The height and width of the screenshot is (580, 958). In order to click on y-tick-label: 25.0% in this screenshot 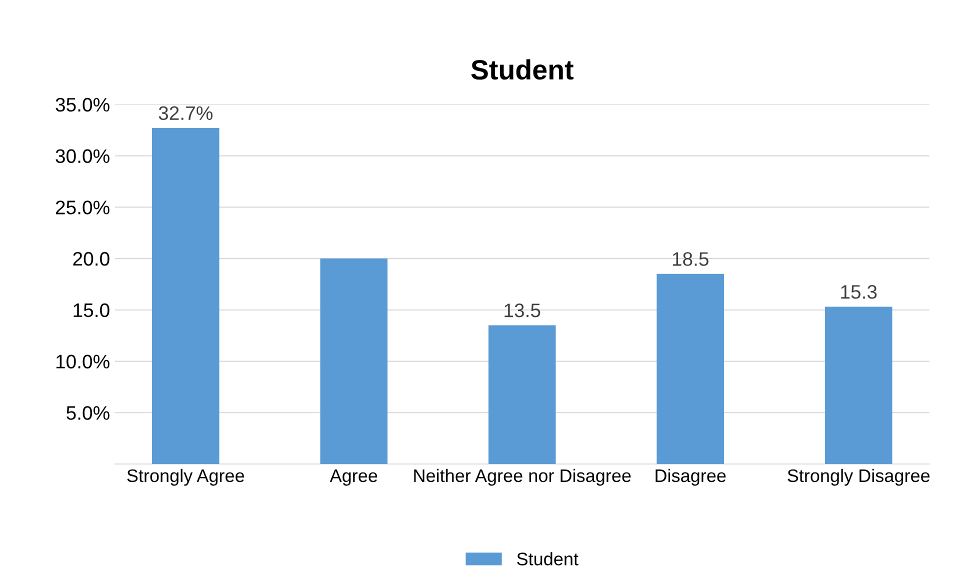, I will do `click(83, 207)`.